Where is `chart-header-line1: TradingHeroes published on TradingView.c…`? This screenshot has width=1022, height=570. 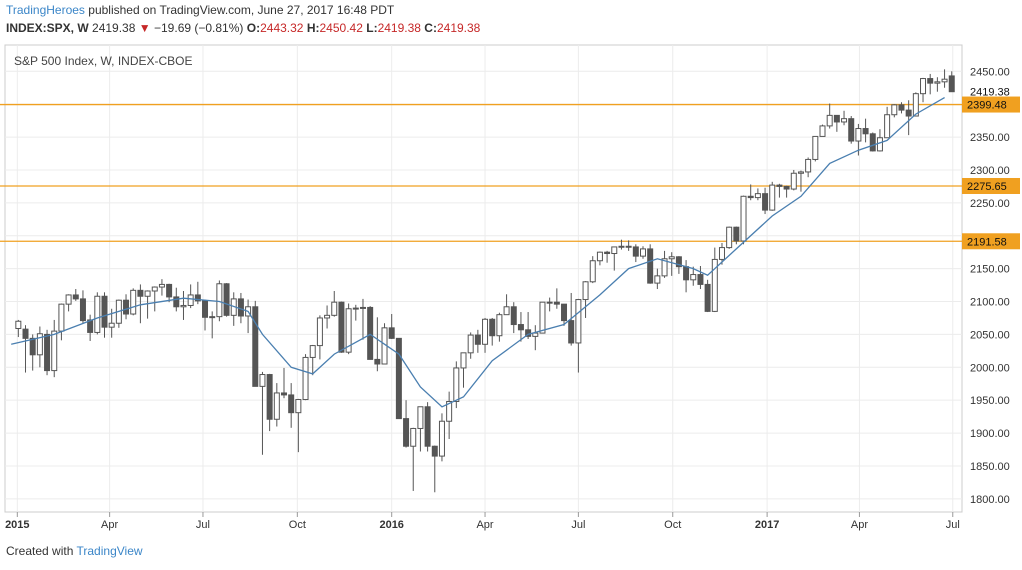 chart-header-line1: TradingHeroes published on TradingView.c… is located at coordinates (200, 10).